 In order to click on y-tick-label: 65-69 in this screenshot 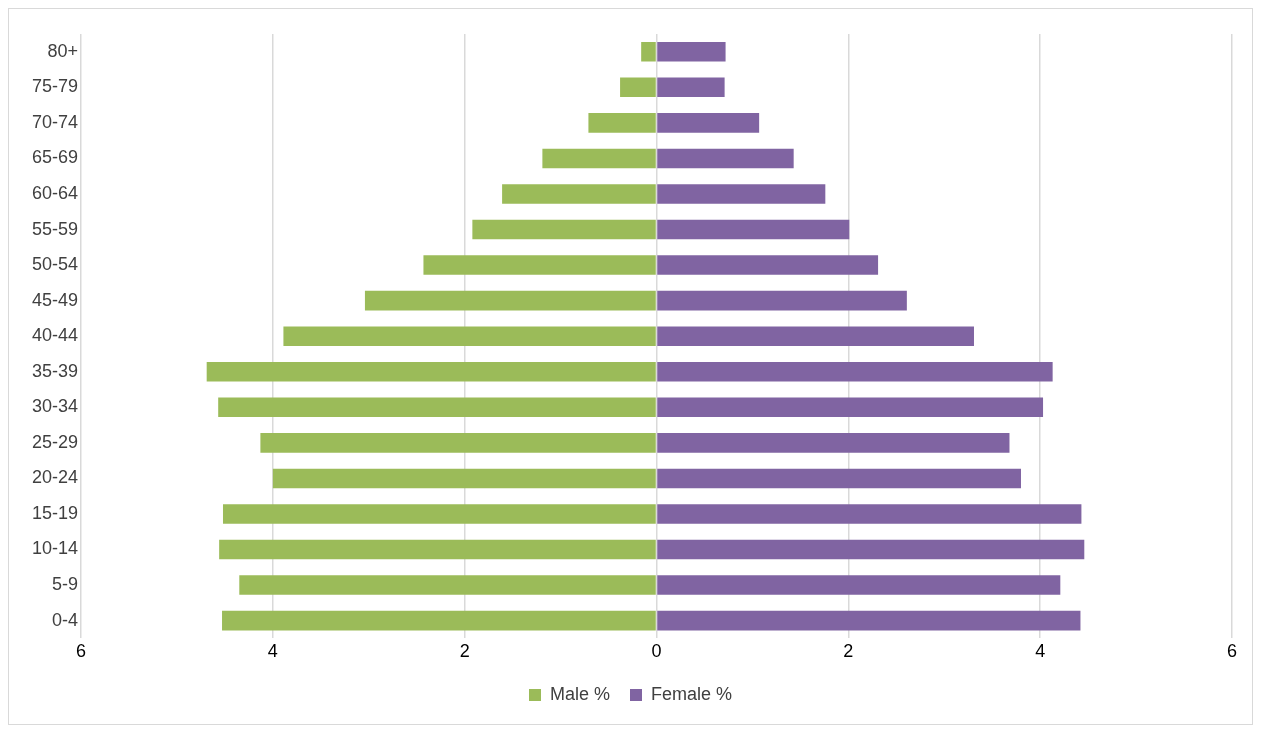, I will do `click(55, 157)`.